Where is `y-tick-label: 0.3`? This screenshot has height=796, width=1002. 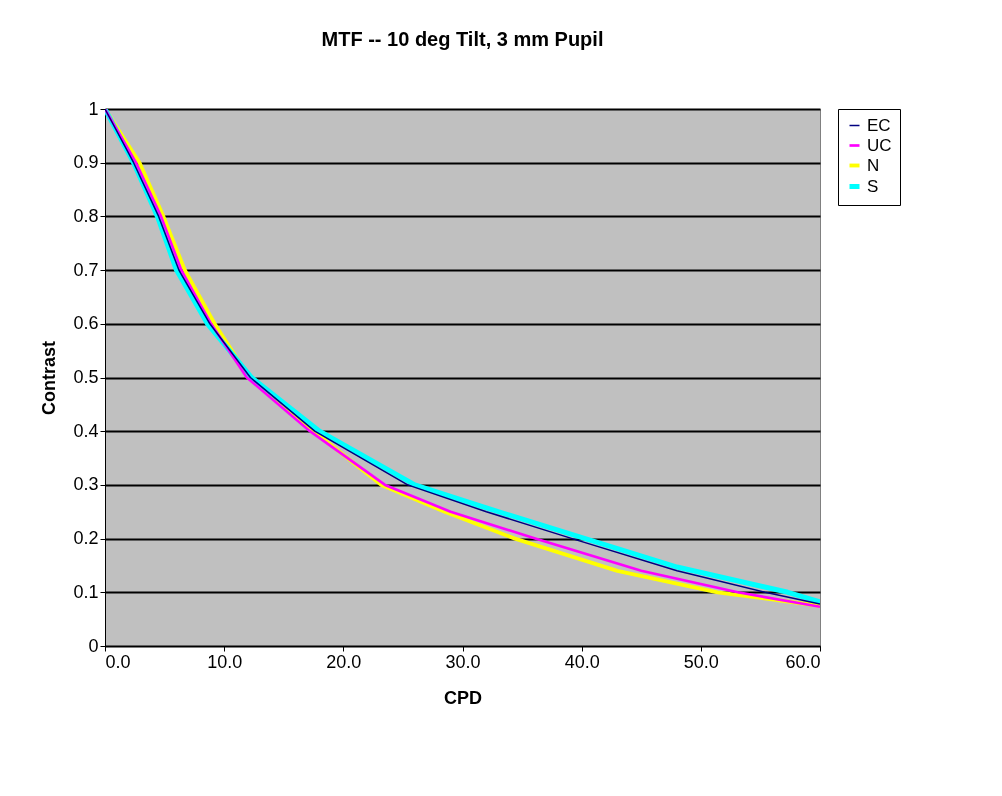
y-tick-label: 0.3 is located at coordinates (86, 484).